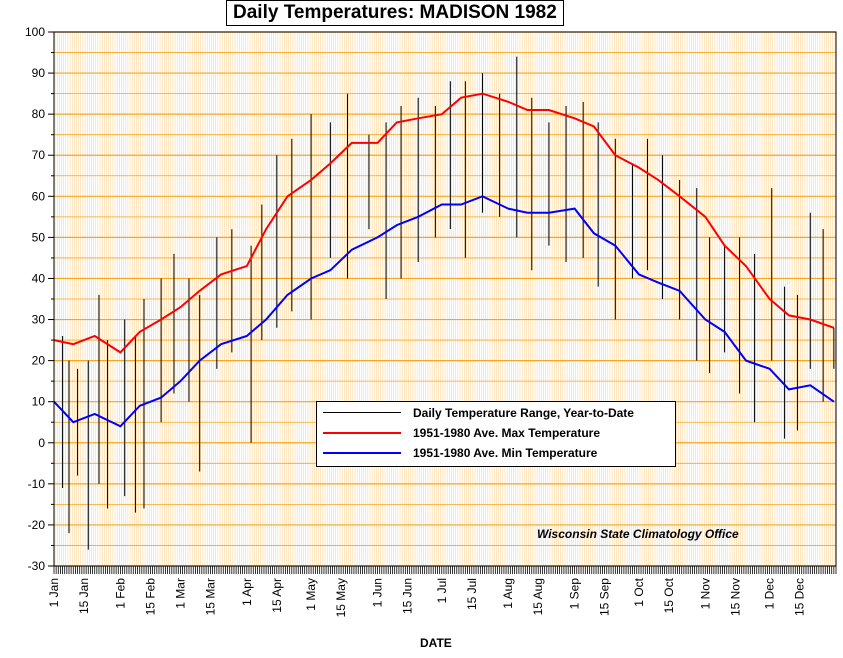 The height and width of the screenshot is (658, 843). I want to click on legend-item-min: 1951-1980 Ave. Min Temperature, so click(498, 453).